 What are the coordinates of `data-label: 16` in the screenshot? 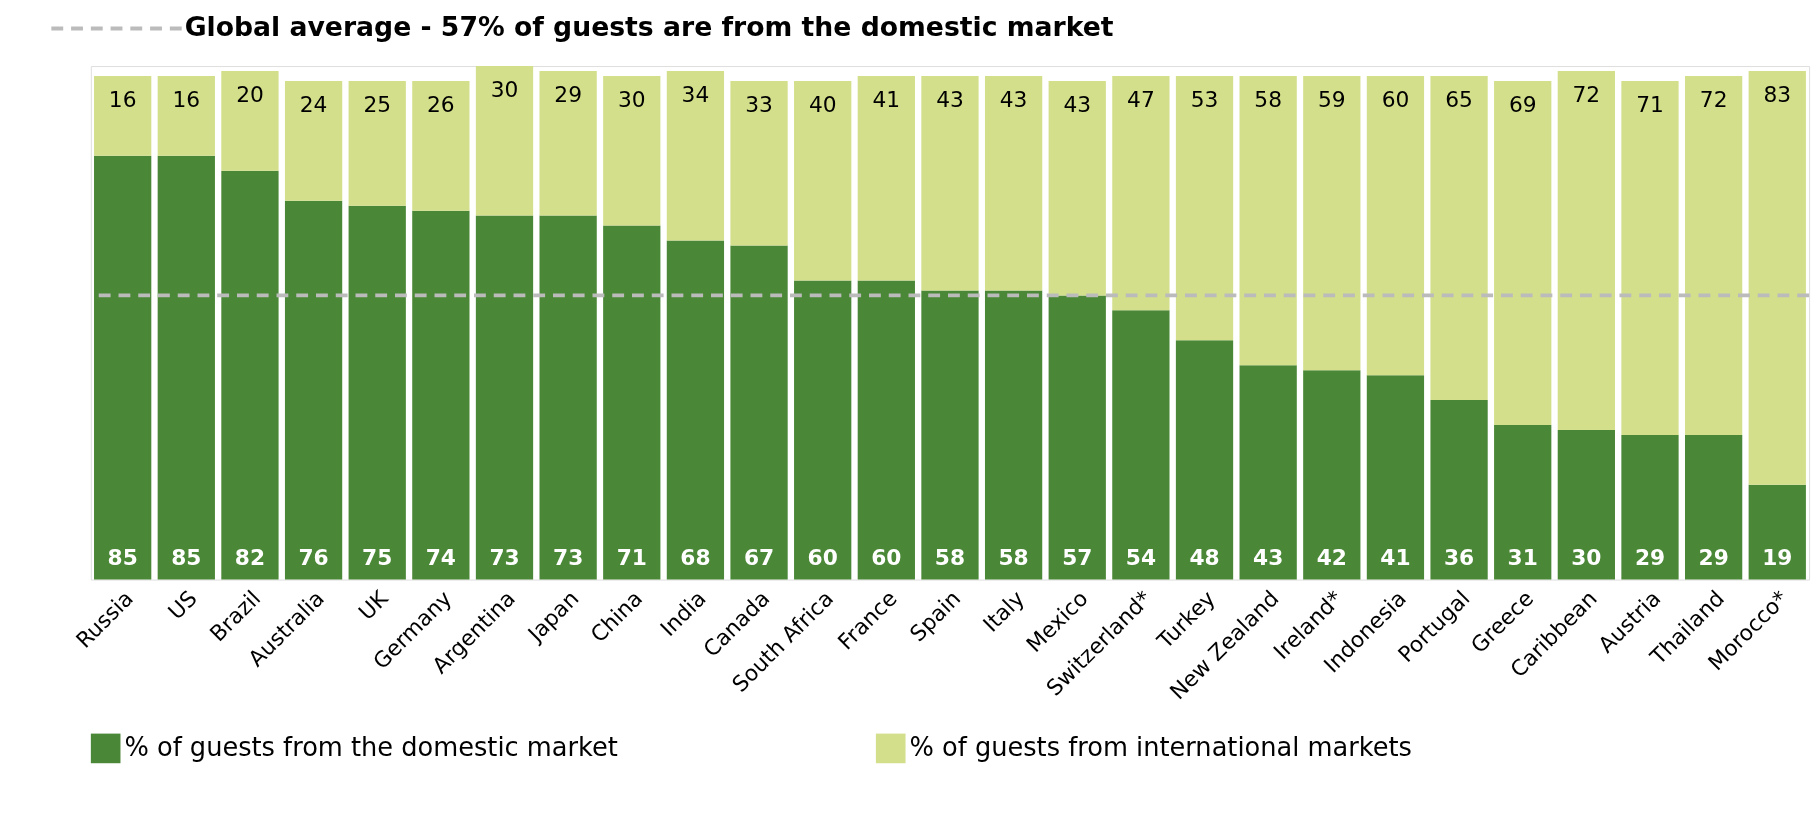 It's located at (186, 99).